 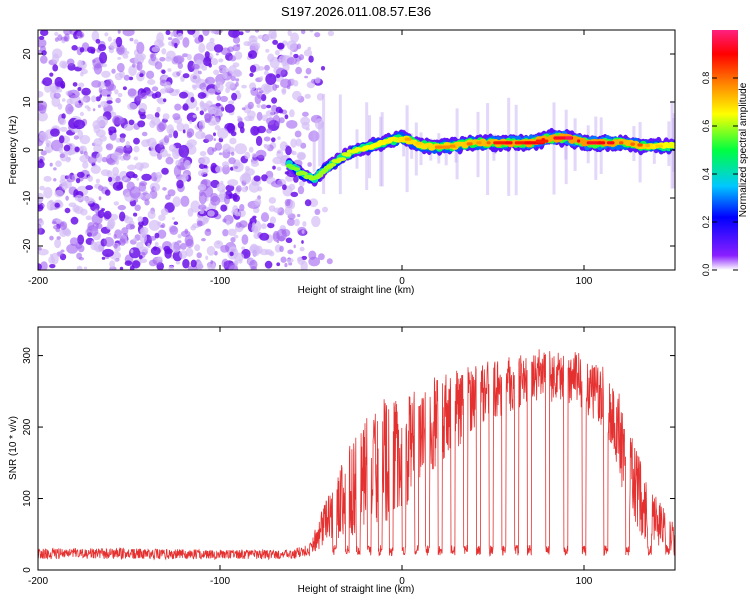 I want to click on y-tick-label: 0, so click(x=27, y=150).